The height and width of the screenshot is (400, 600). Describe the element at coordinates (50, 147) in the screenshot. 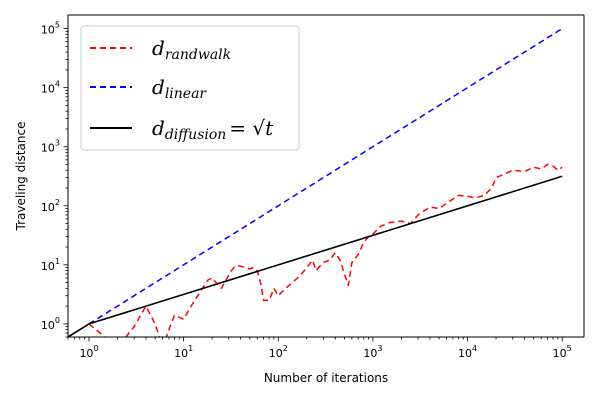

I see `y-tick-label-3: 10³` at that location.